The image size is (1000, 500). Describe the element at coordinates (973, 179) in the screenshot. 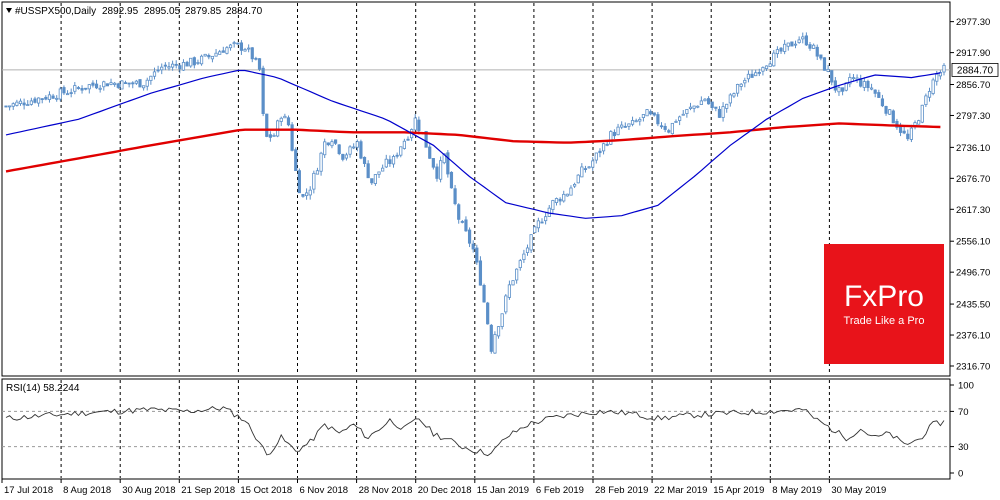

I see `price-tick-label: 2676.70` at that location.